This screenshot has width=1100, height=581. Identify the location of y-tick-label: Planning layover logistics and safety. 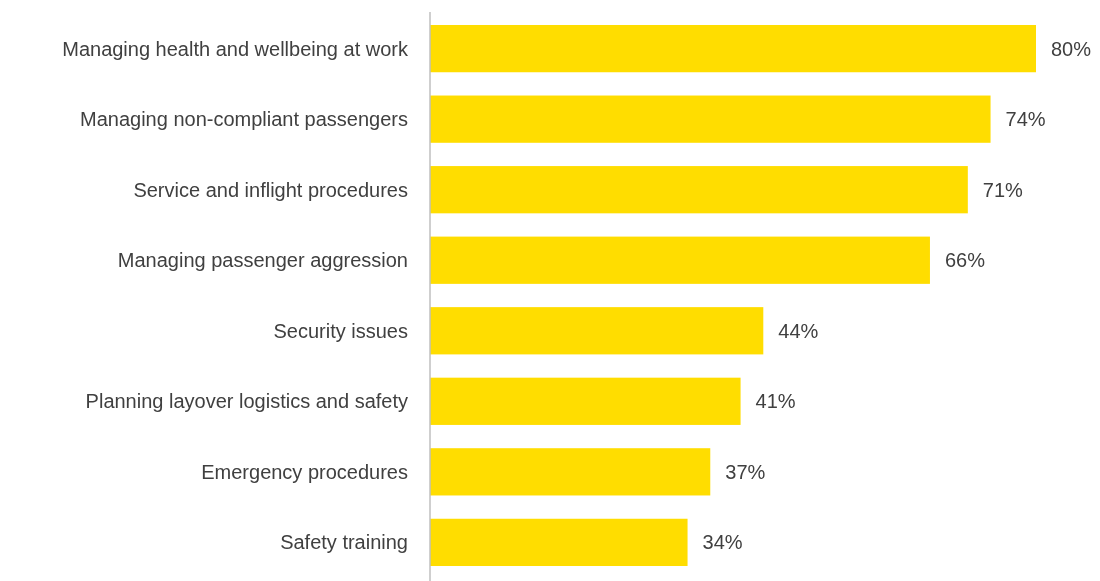
(246, 401).